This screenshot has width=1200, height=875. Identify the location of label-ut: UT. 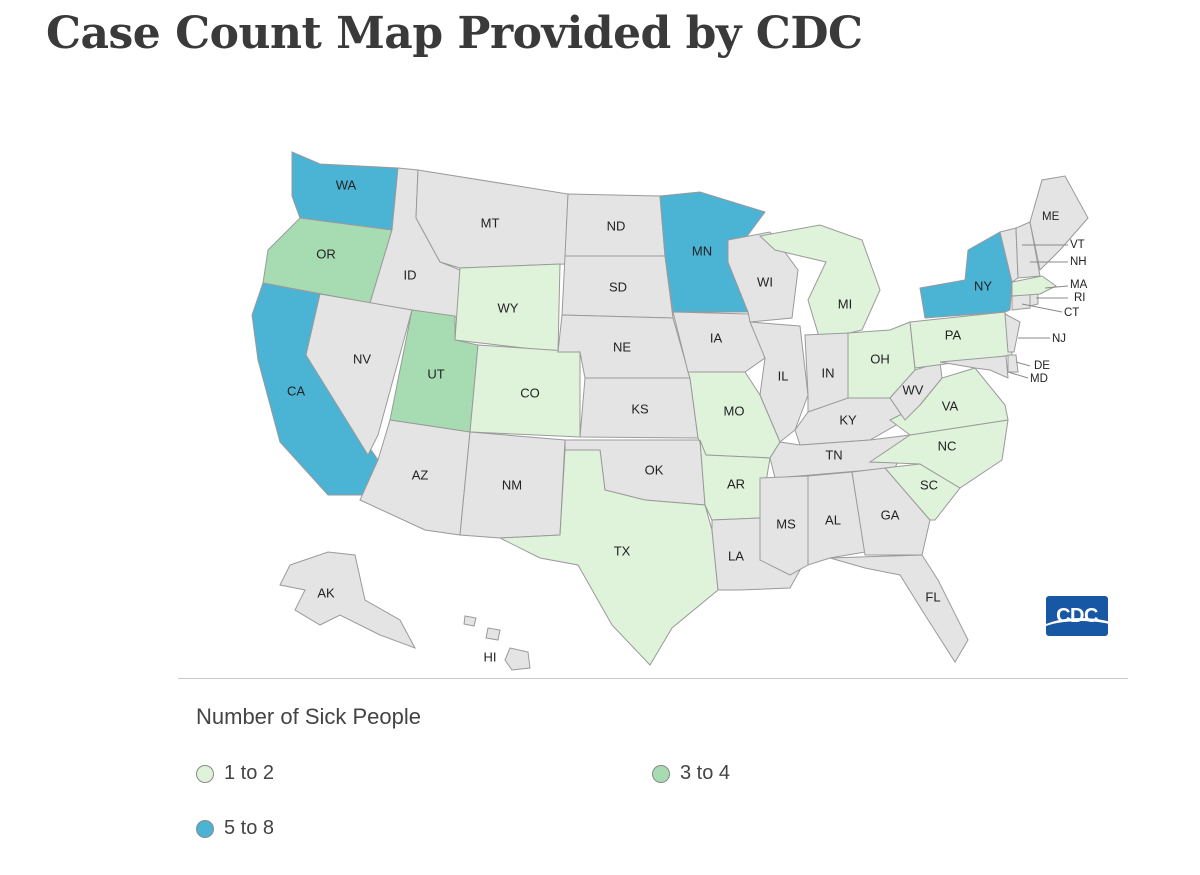
(435, 373).